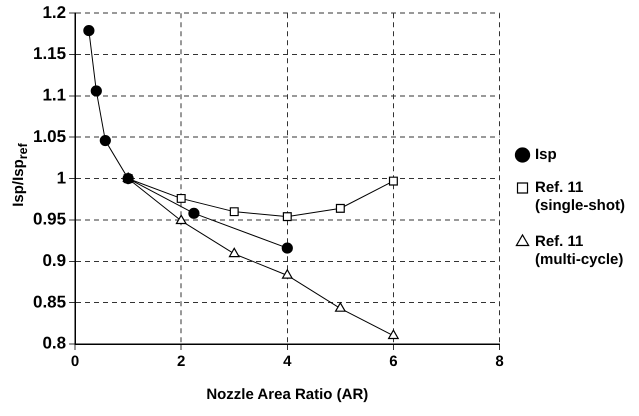 This screenshot has width=639, height=416. Describe the element at coordinates (54, 95) in the screenshot. I see `y-tick-label: 1.1` at that location.